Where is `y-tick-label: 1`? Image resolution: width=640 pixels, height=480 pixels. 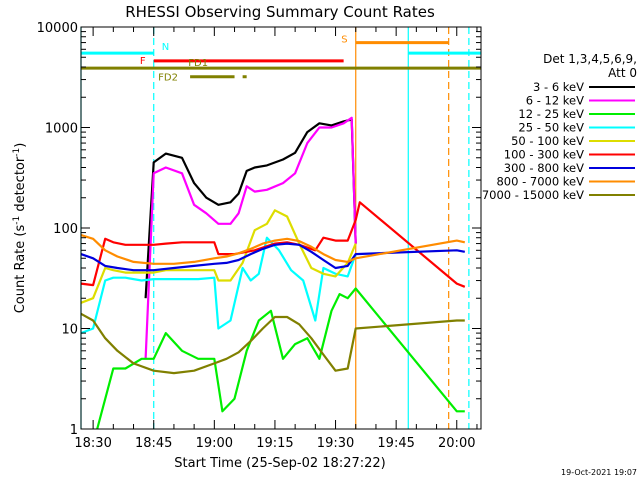
y-tick-label: 1 is located at coordinates (74, 430).